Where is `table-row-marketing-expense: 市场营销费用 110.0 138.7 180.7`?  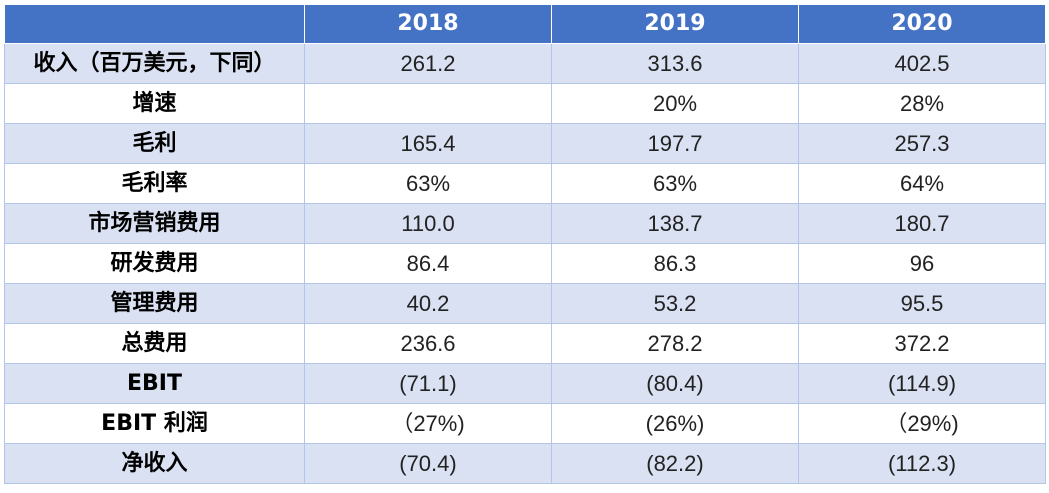
table-row-marketing-expense: 市场营销费用 110.0 138.7 180.7 is located at coordinates (525, 223).